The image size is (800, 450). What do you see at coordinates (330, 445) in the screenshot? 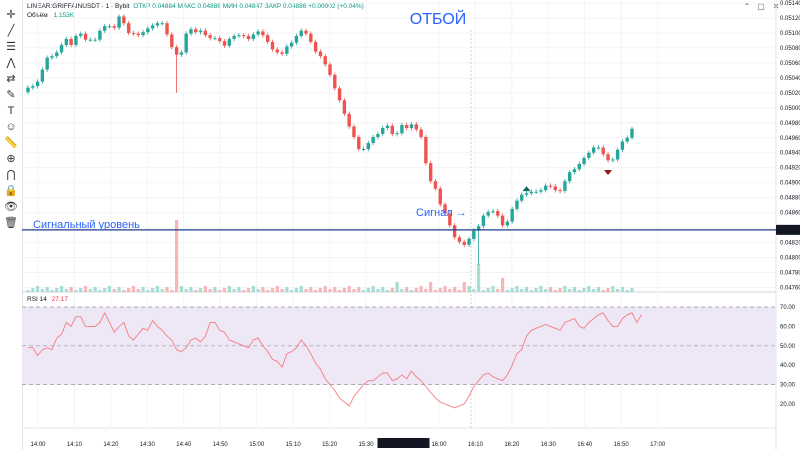
I see `x-tick-label: 15:20` at bounding box center [330, 445].